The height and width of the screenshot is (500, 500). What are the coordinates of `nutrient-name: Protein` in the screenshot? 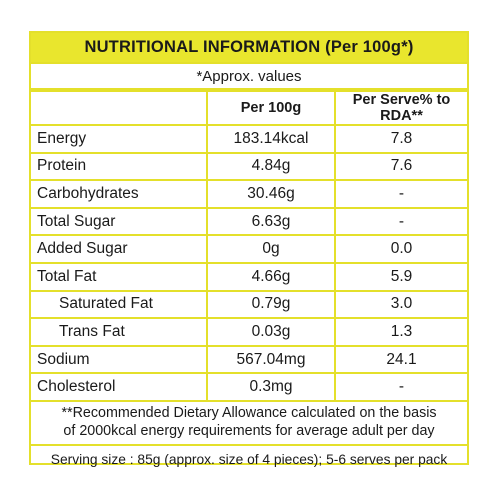 It's located at (119, 166).